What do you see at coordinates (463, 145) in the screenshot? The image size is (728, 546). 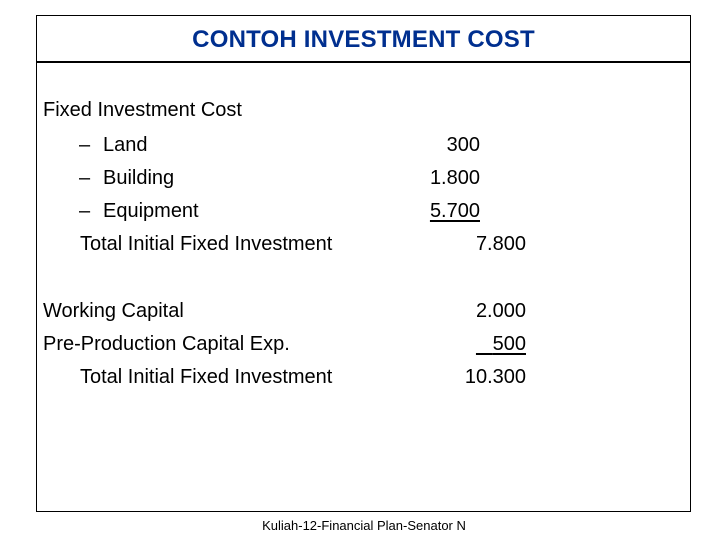 I see `fixed-item-amount: 300` at bounding box center [463, 145].